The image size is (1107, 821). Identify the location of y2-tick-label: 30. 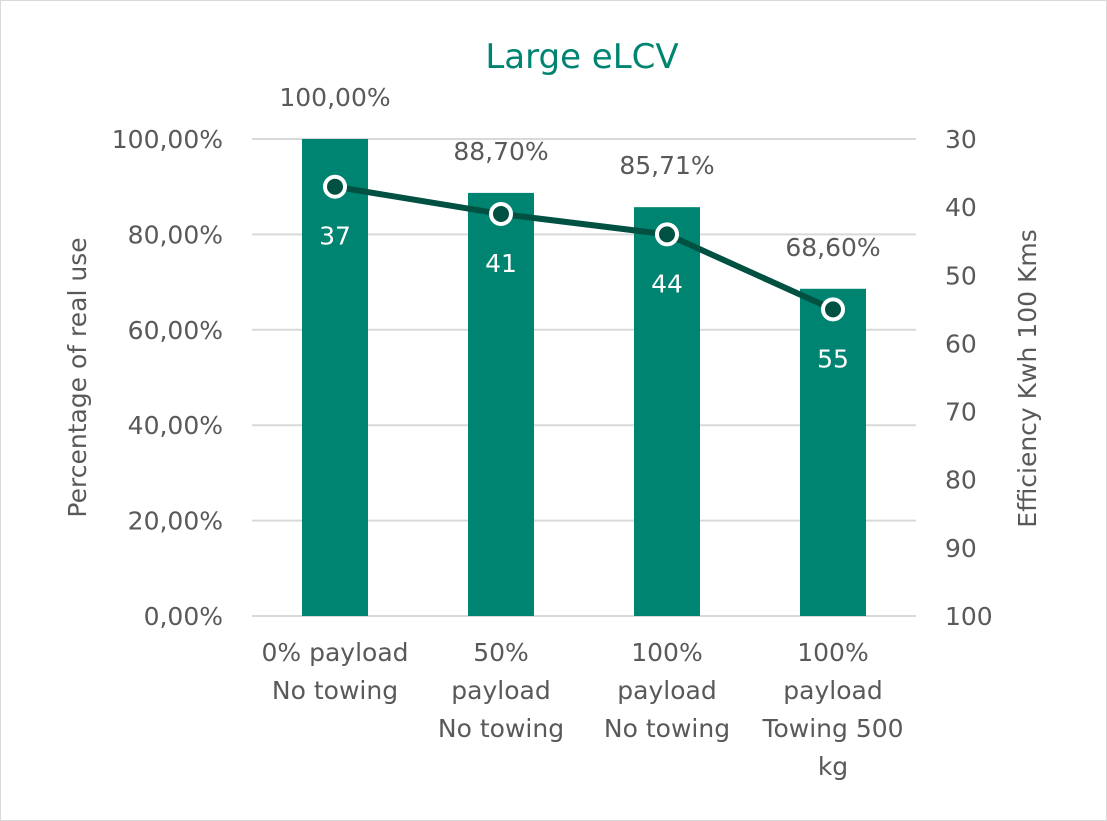
(961, 139).